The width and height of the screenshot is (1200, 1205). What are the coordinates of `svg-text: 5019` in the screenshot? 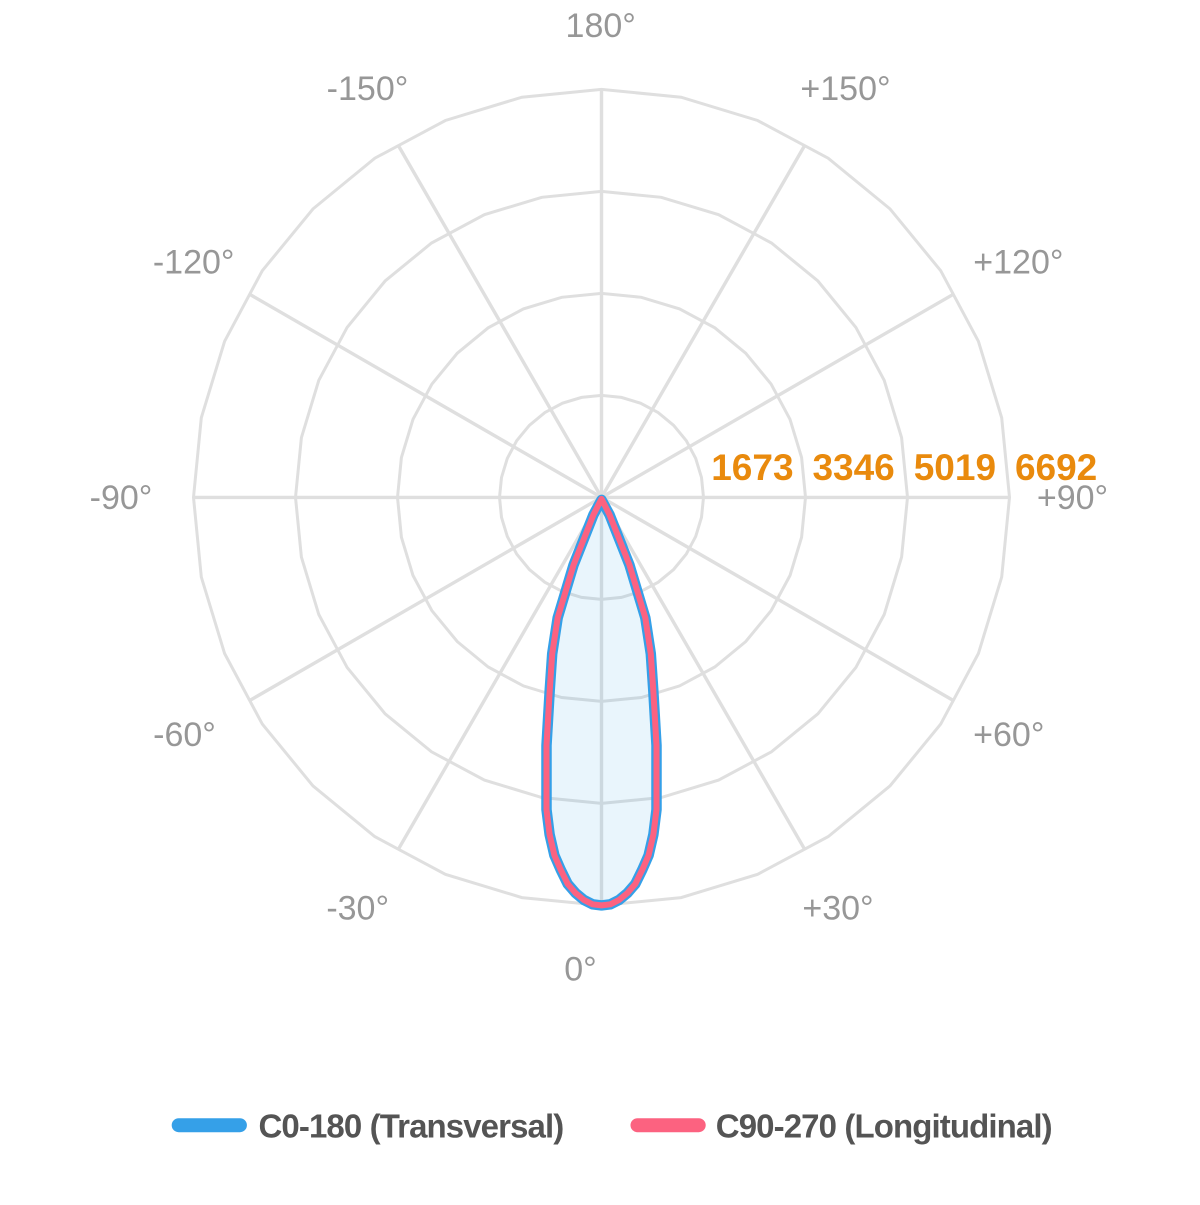 It's located at (955, 467).